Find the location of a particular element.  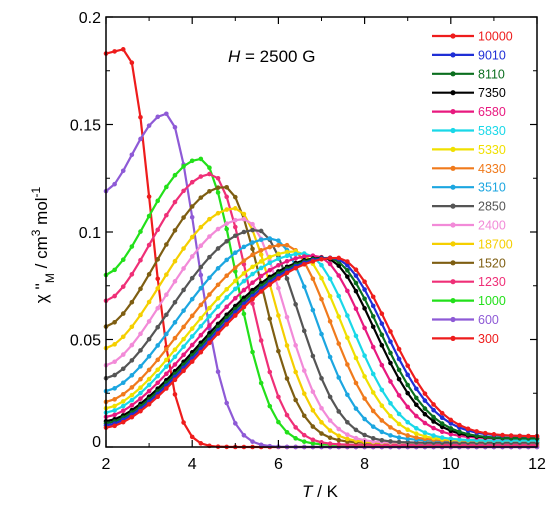

legend-label: 1000 is located at coordinates (492, 301).